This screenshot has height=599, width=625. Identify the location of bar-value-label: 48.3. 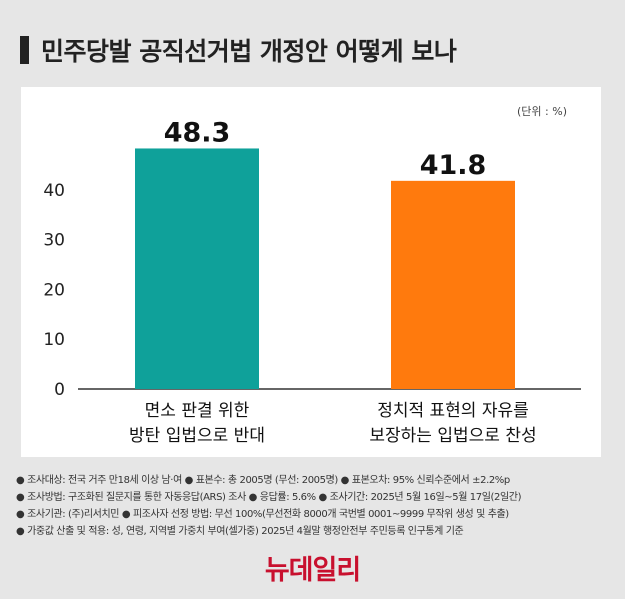
(197, 132).